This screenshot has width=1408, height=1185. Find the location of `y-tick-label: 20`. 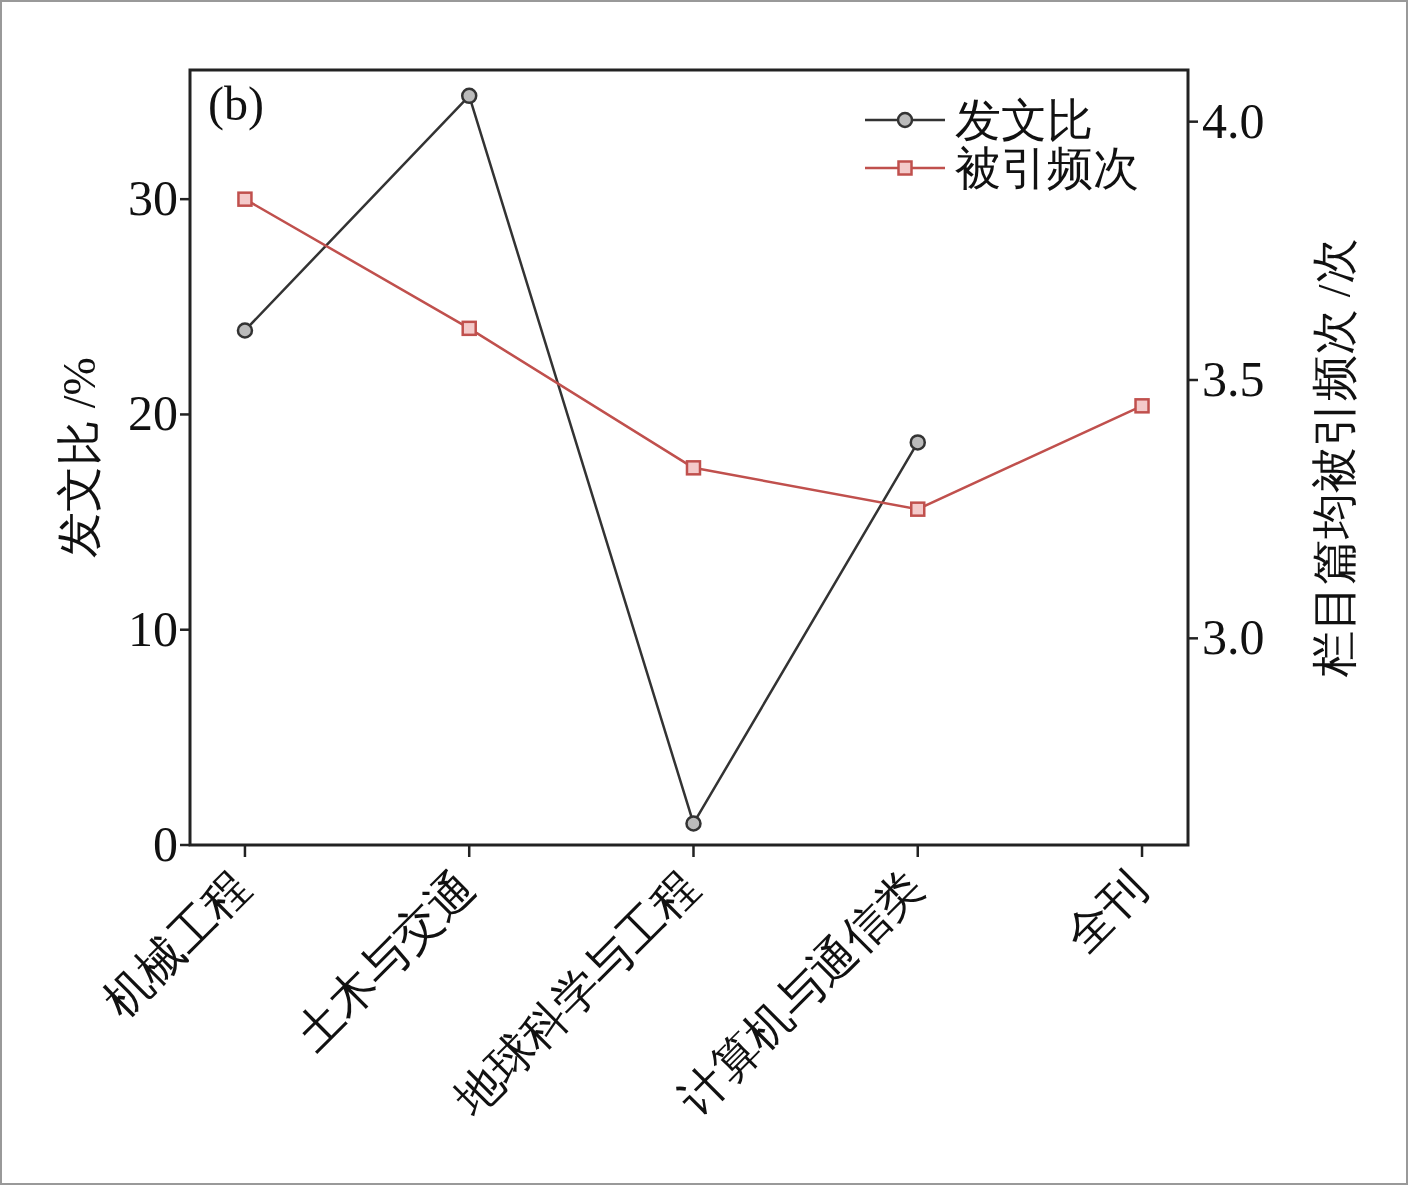

y-tick-label: 20 is located at coordinates (153, 413).